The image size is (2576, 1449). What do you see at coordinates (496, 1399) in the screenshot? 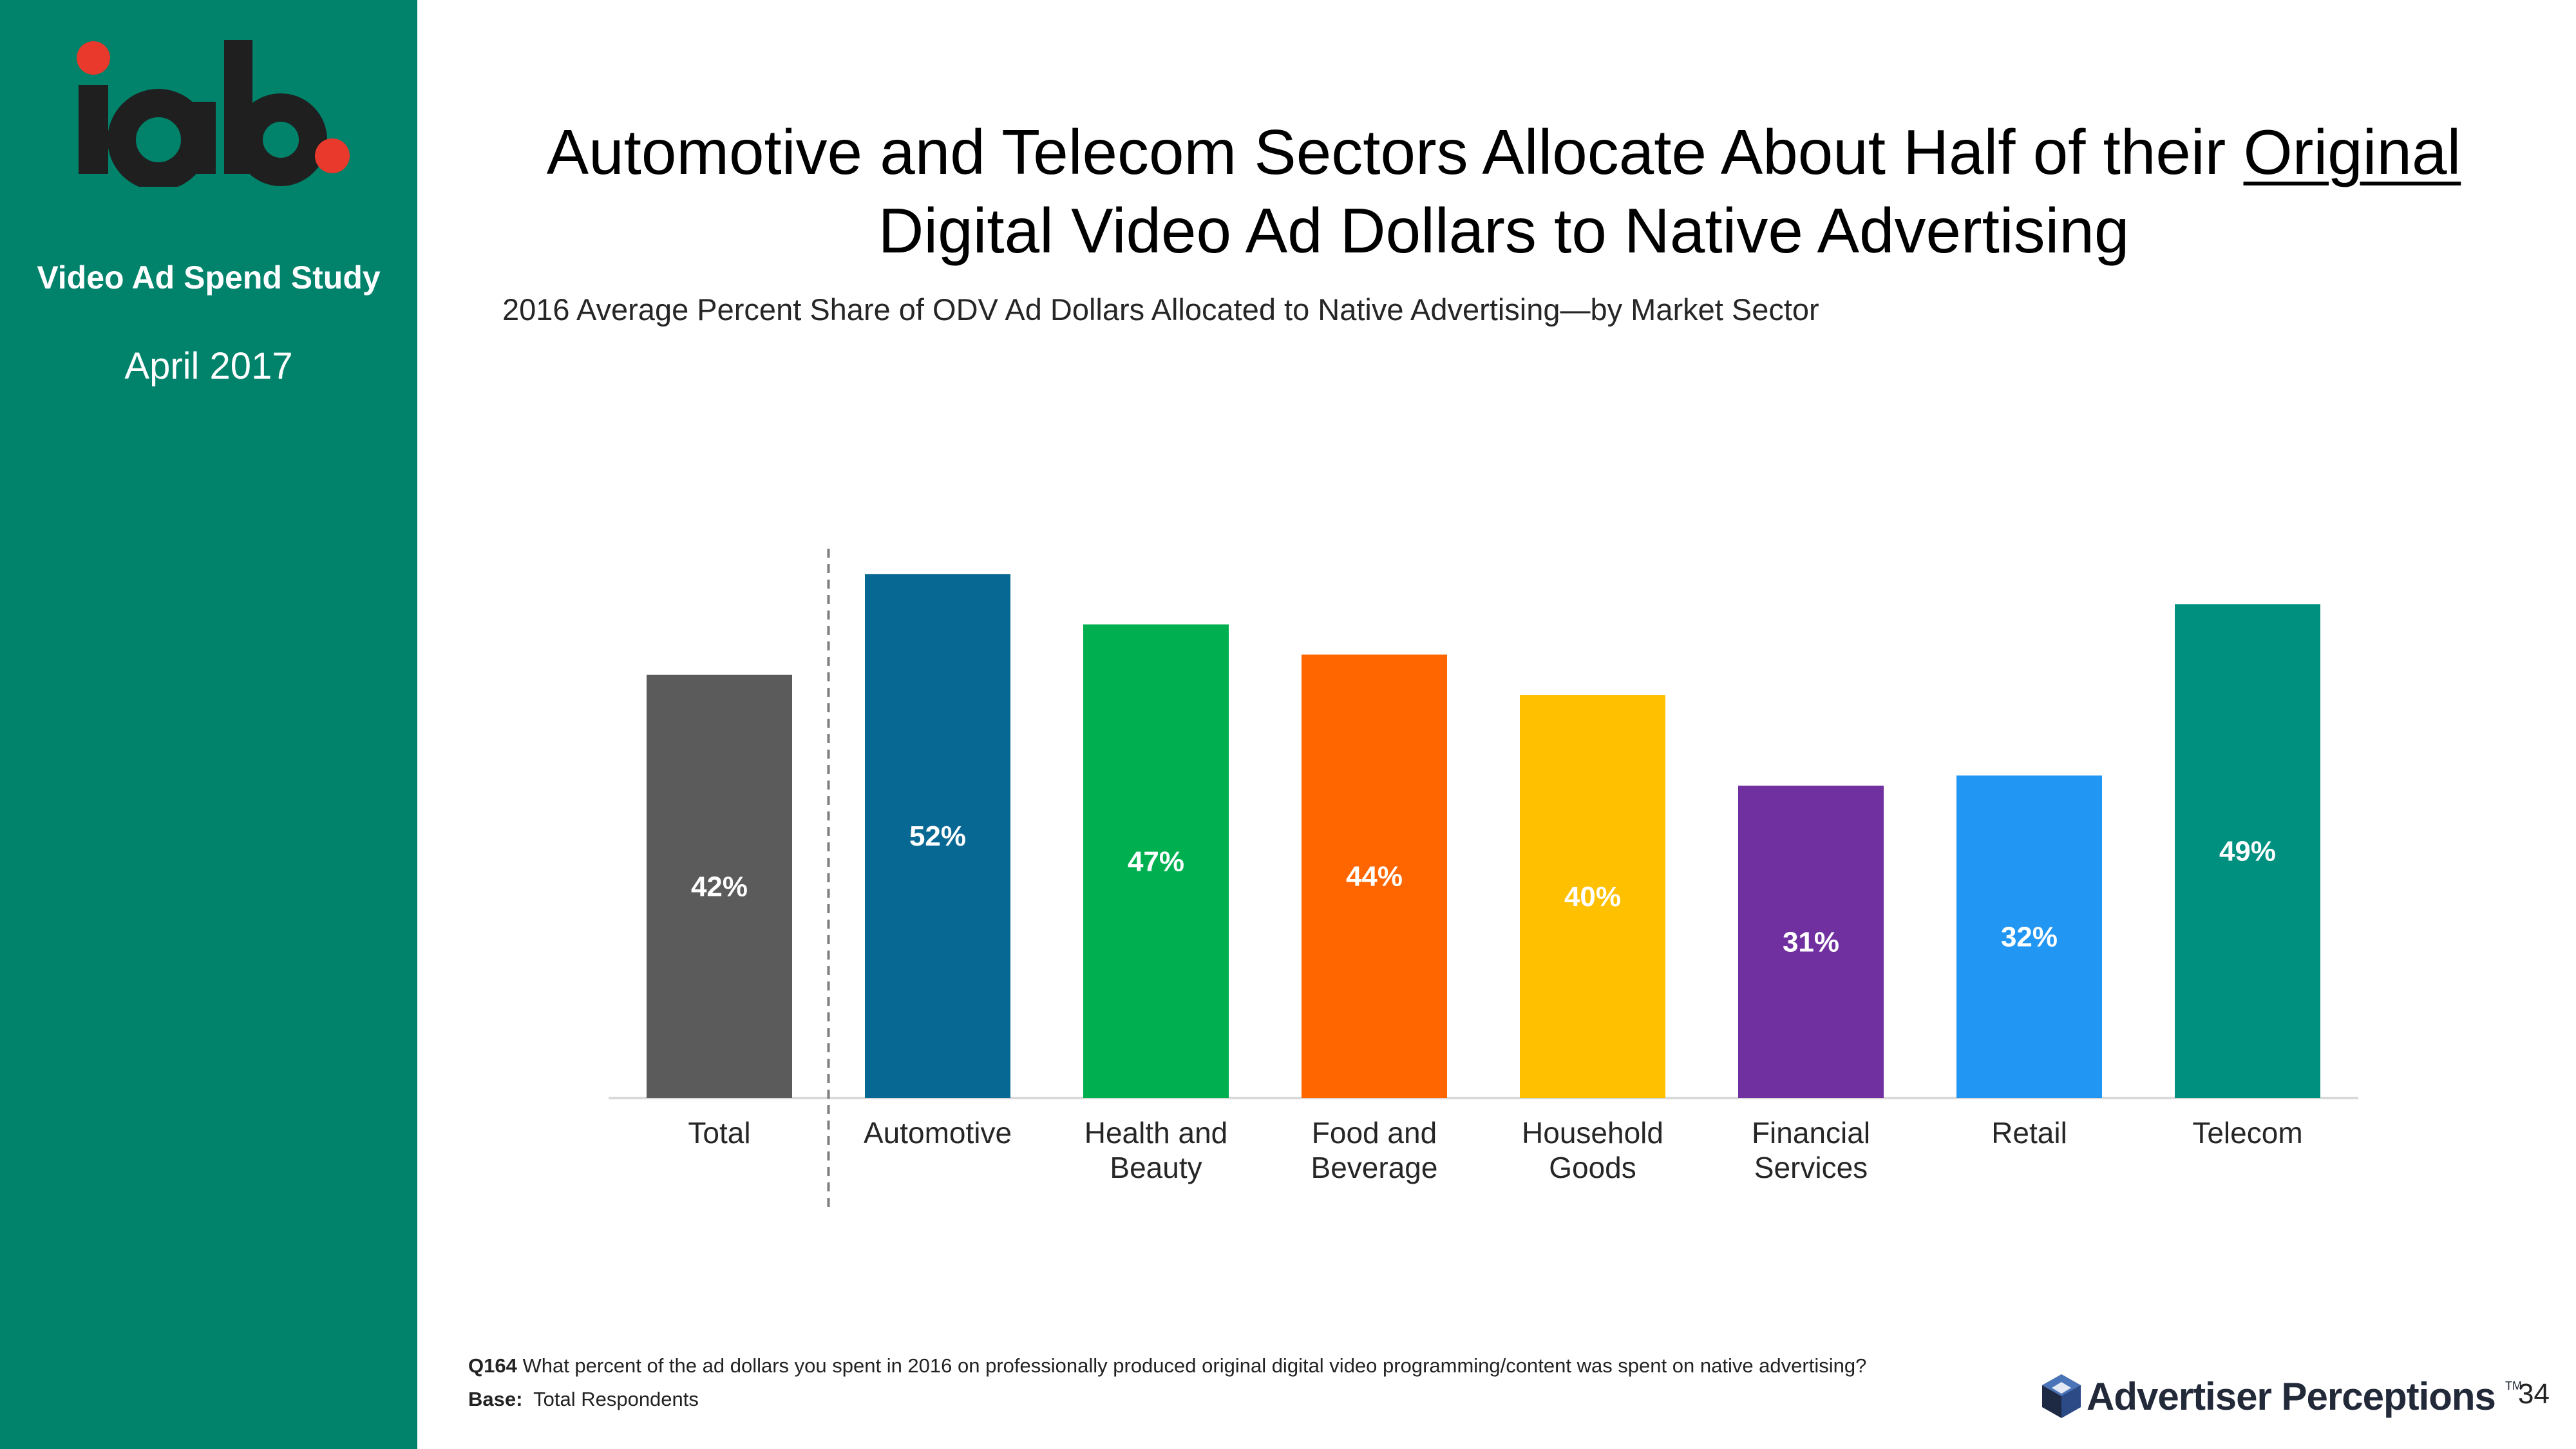
I see `base-label: Base:` at bounding box center [496, 1399].